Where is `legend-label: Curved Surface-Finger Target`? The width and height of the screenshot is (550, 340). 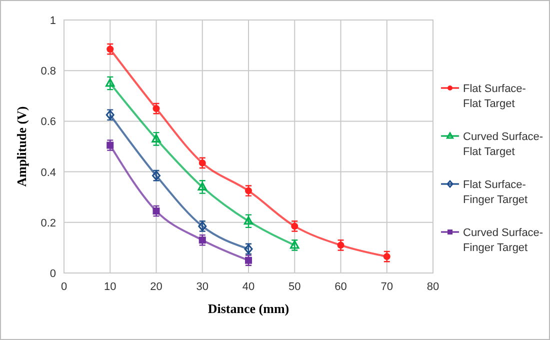
legend-label: Curved Surface-Finger Target is located at coordinates (503, 240).